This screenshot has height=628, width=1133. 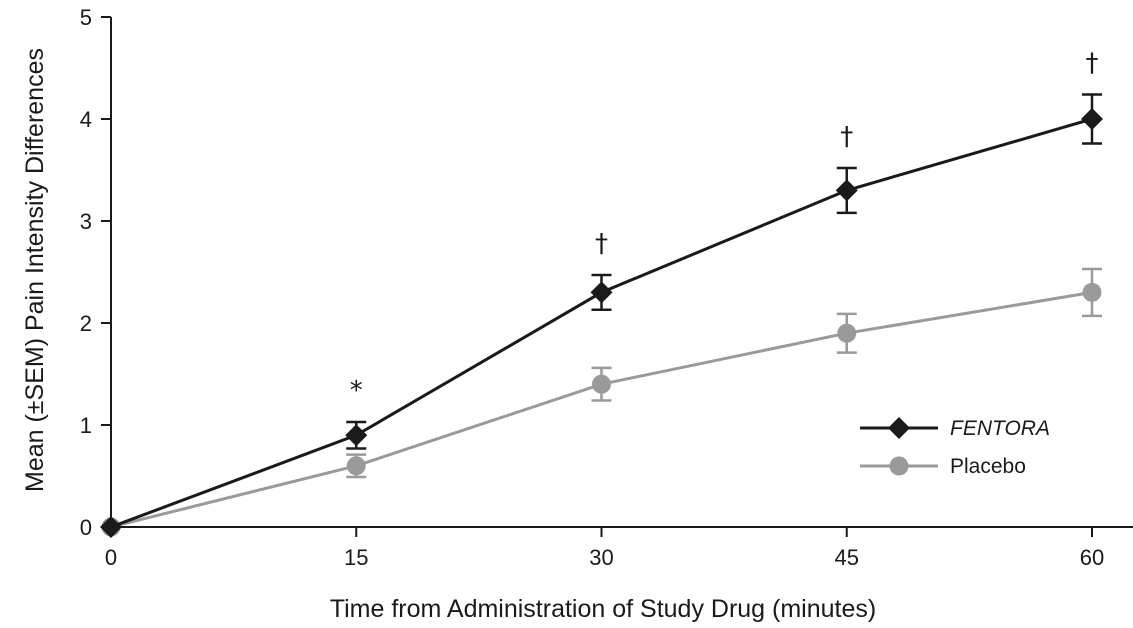 I want to click on y-tick-label: 4, so click(x=86, y=119).